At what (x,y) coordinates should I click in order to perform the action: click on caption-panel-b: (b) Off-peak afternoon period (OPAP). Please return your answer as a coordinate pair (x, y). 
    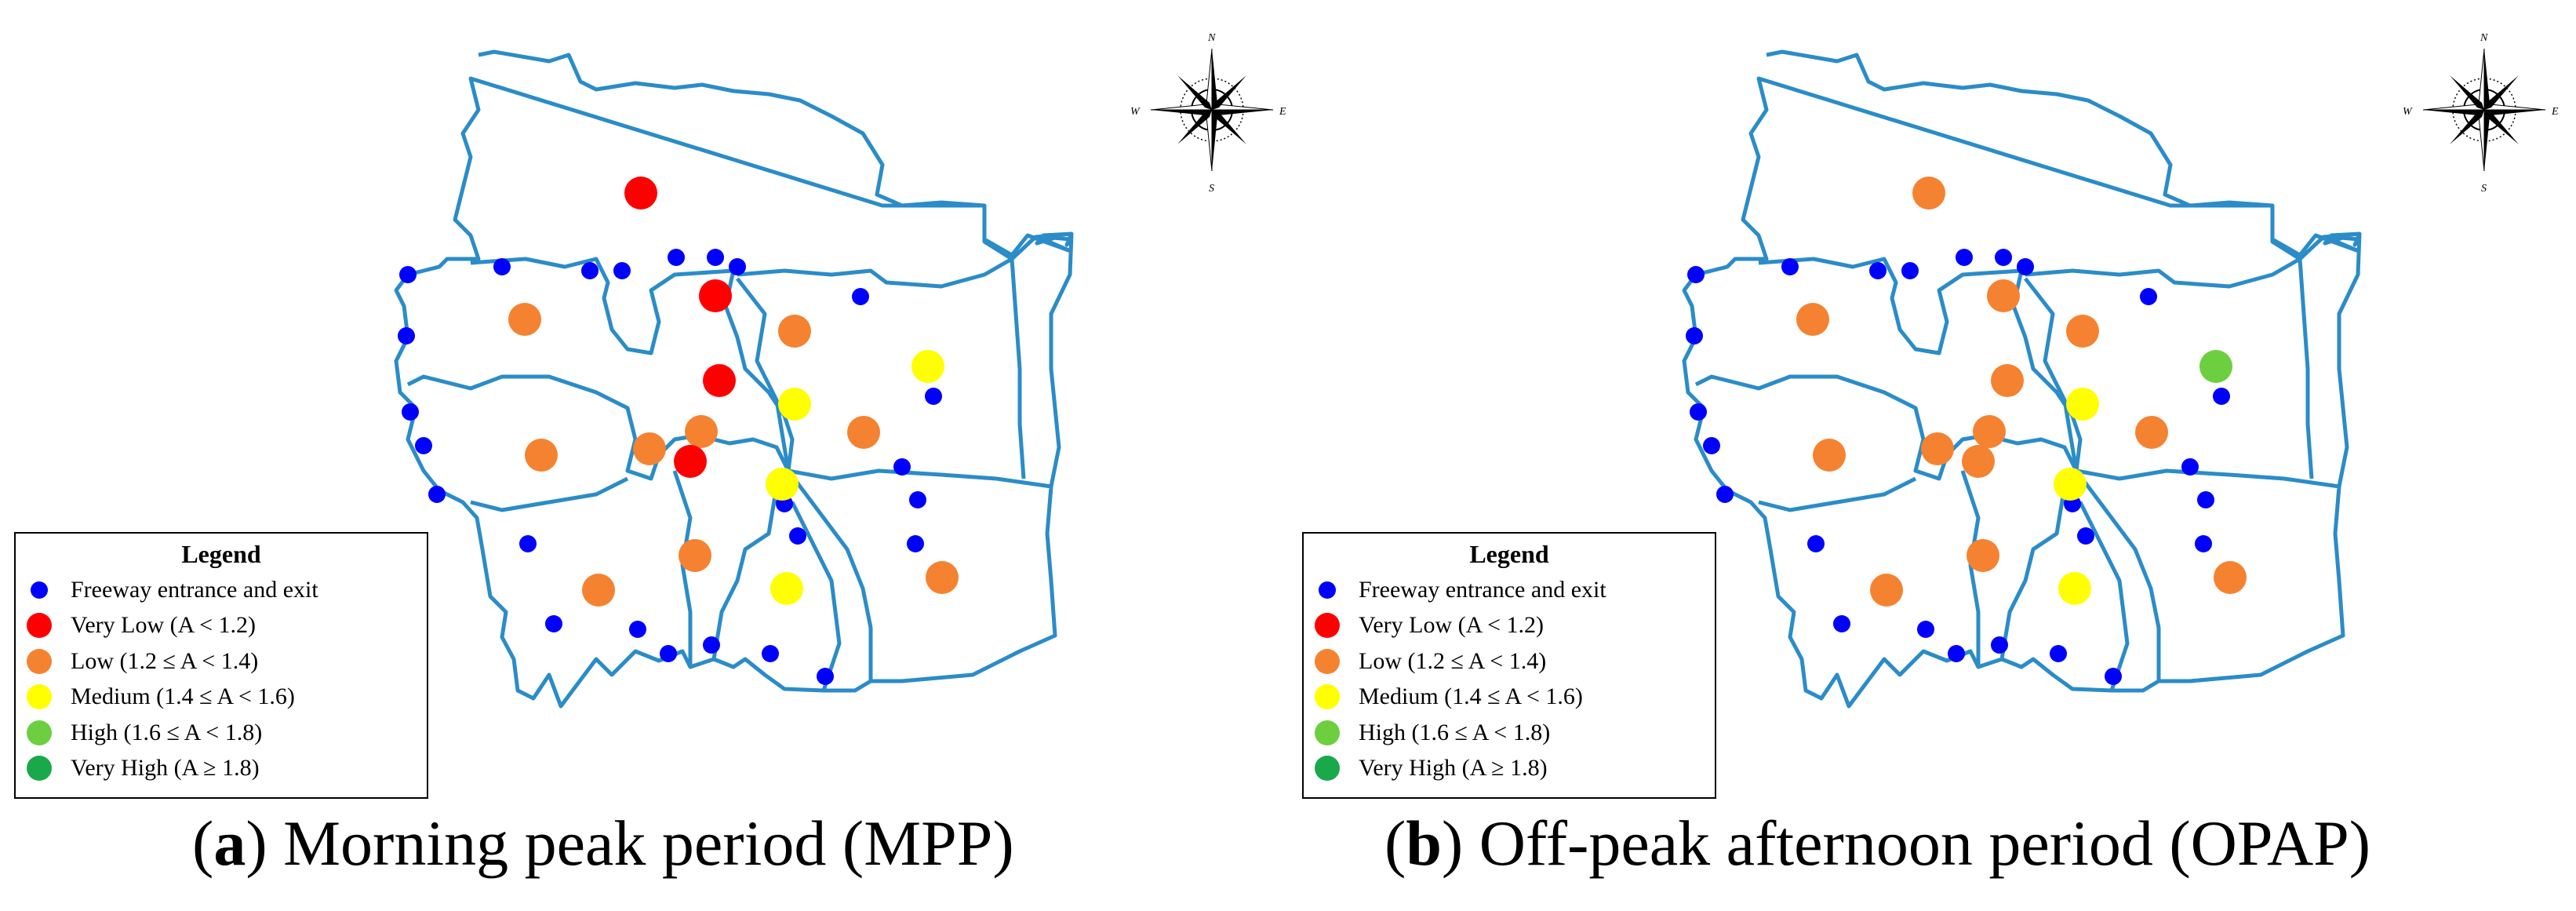
    Looking at the image, I should click on (1878, 843).